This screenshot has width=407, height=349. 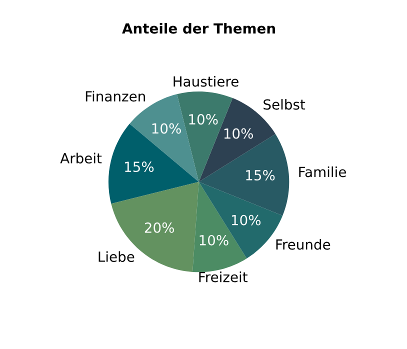 I want to click on slice-label: Selbst, so click(x=285, y=104).